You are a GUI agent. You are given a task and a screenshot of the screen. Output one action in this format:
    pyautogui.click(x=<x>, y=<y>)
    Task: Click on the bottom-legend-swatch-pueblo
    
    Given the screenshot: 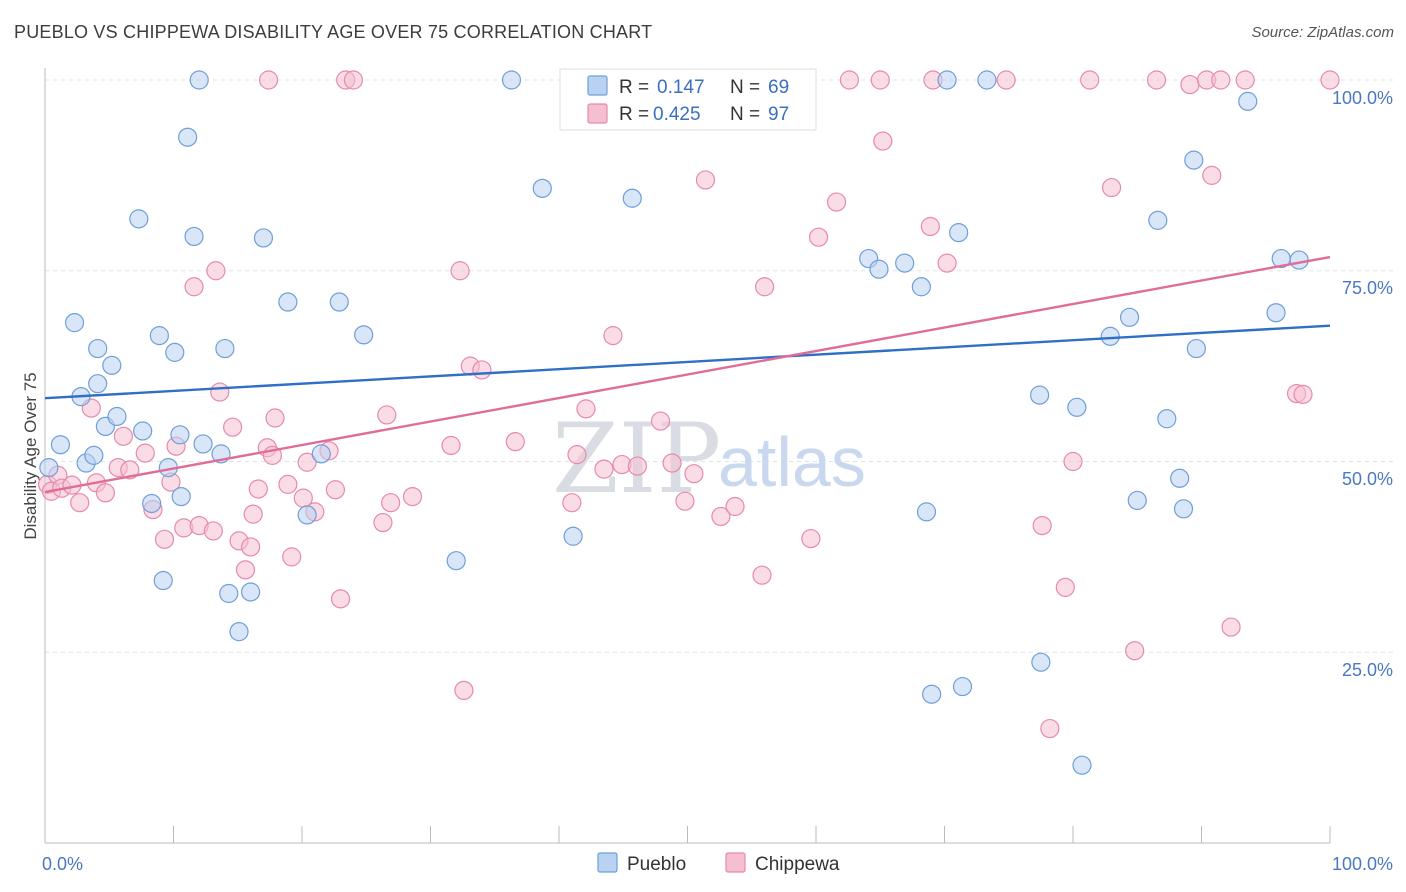 What is the action you would take?
    pyautogui.click(x=607, y=862)
    